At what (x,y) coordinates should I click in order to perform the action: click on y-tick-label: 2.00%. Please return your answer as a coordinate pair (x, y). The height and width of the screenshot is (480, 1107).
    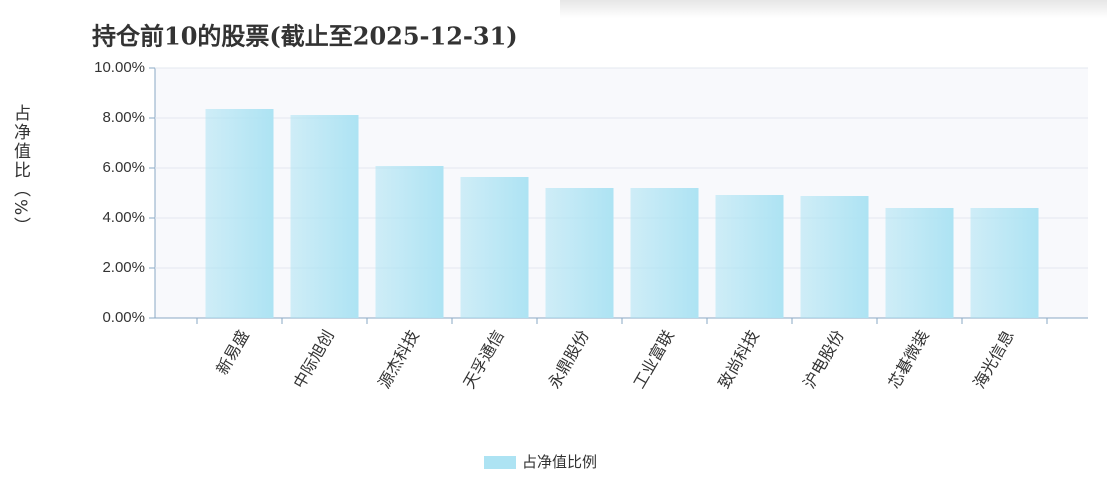
    Looking at the image, I should click on (123, 267).